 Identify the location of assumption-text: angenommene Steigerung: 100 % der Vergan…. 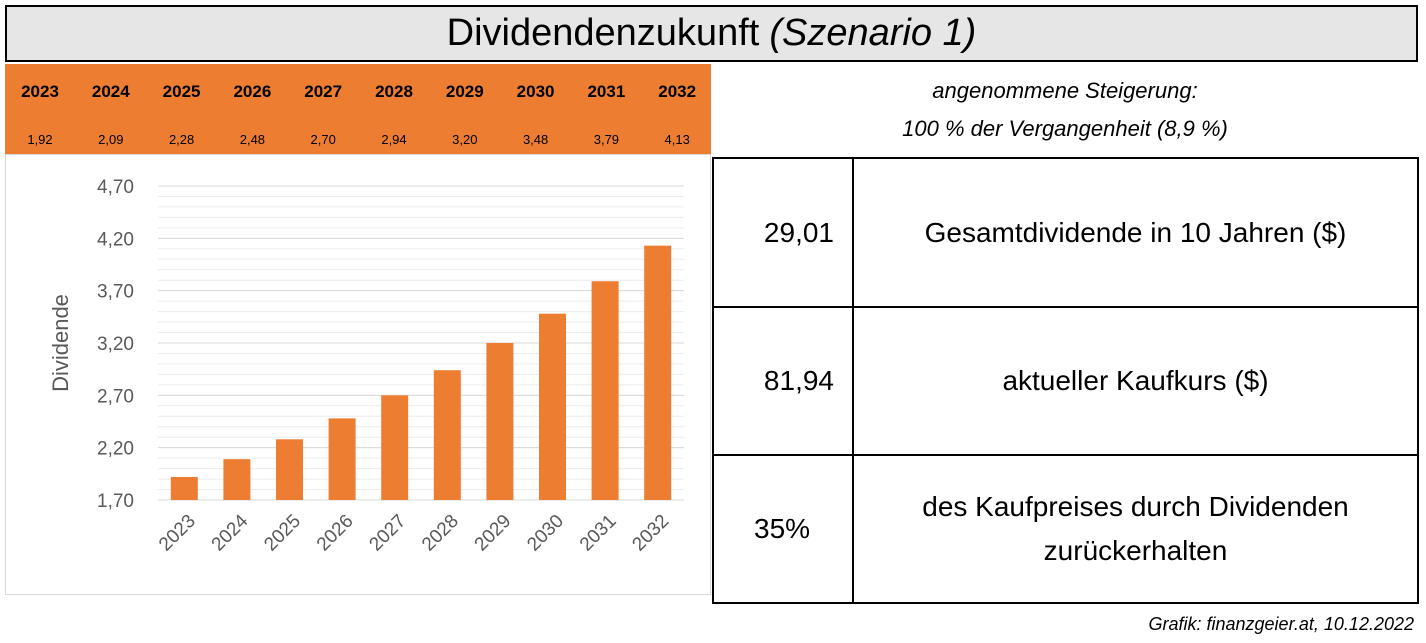
(1065, 114).